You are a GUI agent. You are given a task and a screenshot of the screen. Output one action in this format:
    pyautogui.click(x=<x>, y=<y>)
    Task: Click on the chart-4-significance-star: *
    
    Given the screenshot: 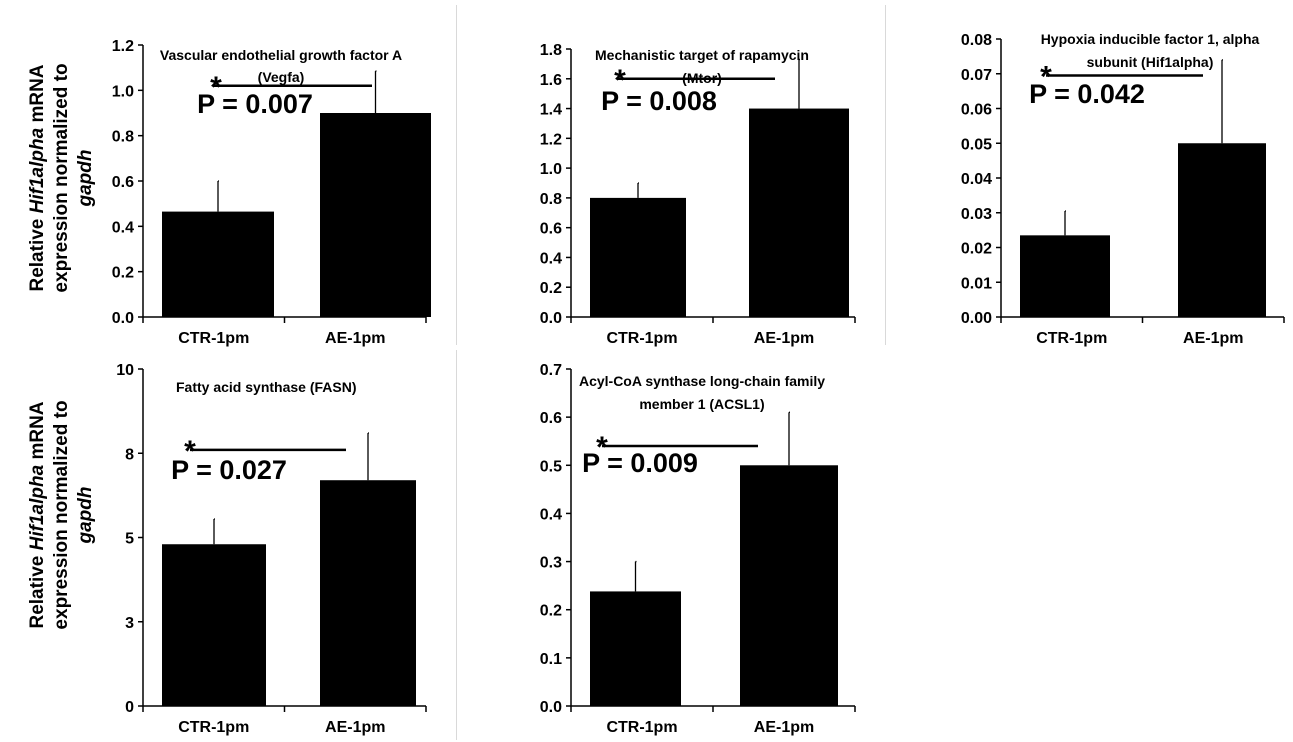 What is the action you would take?
    pyautogui.click(x=190, y=451)
    